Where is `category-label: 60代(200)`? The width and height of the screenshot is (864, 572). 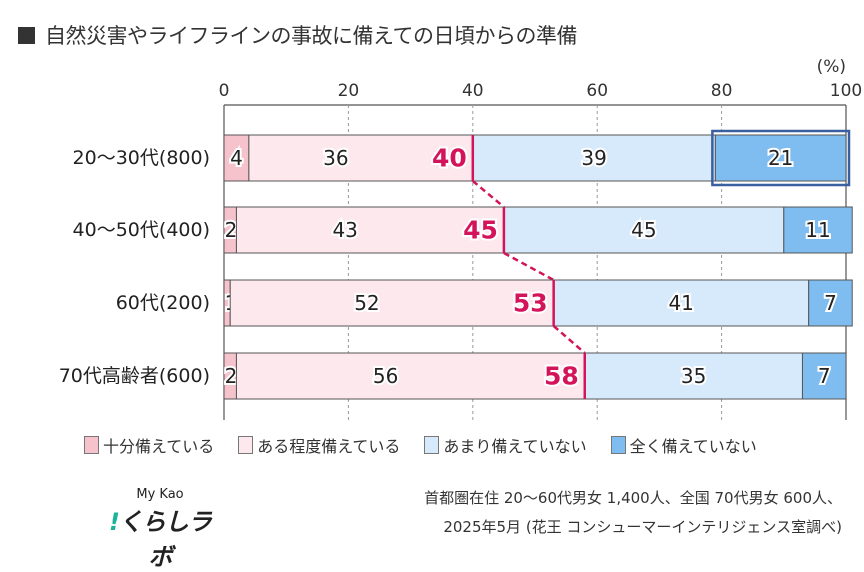
category-label: 60代(200) is located at coordinates (163, 303).